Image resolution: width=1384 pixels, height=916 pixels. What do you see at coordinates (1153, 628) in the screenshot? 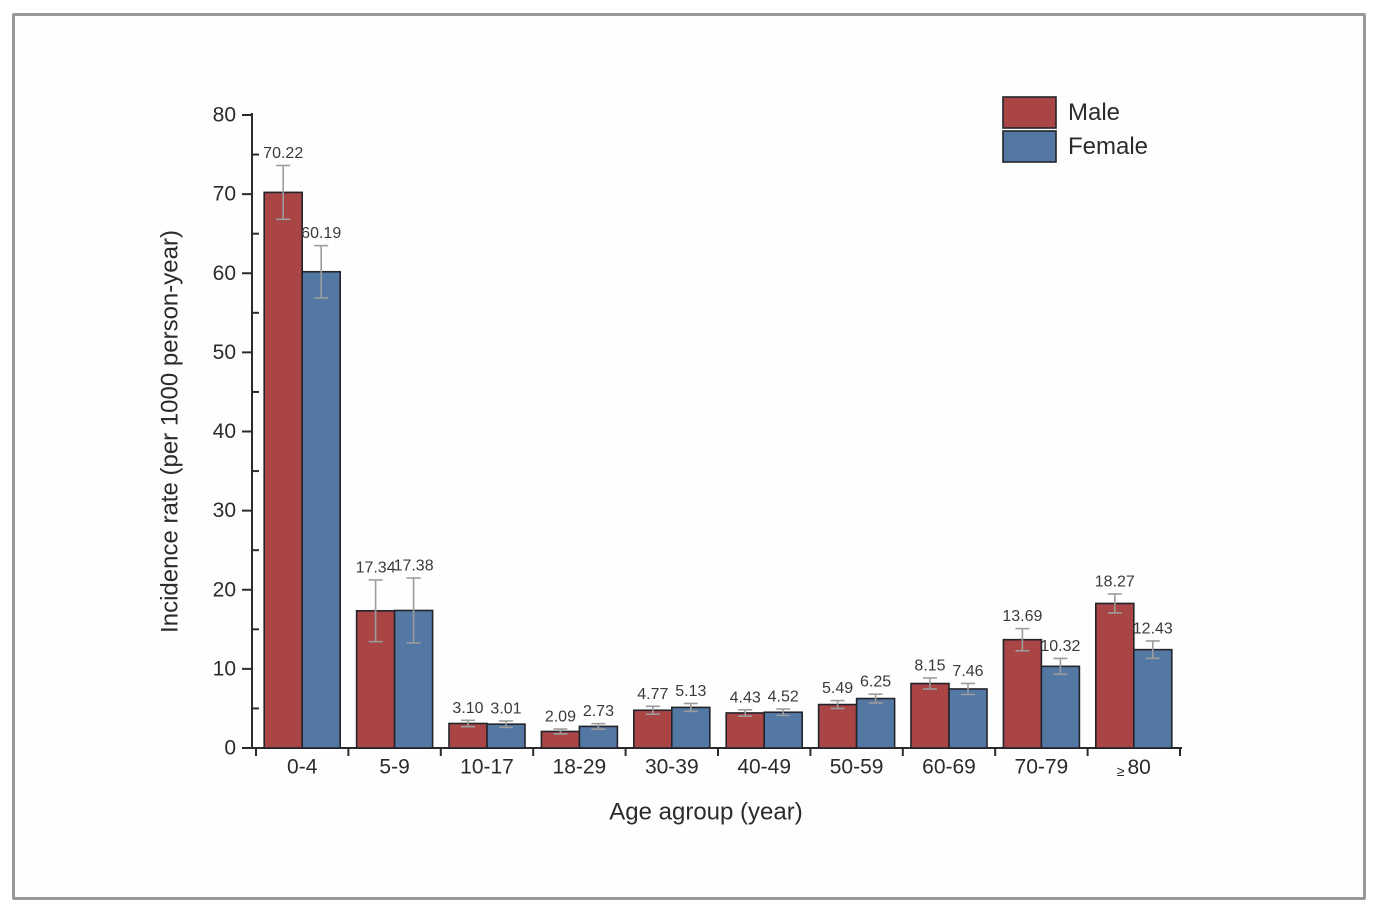
I see `value-label: 12.43` at bounding box center [1153, 628].